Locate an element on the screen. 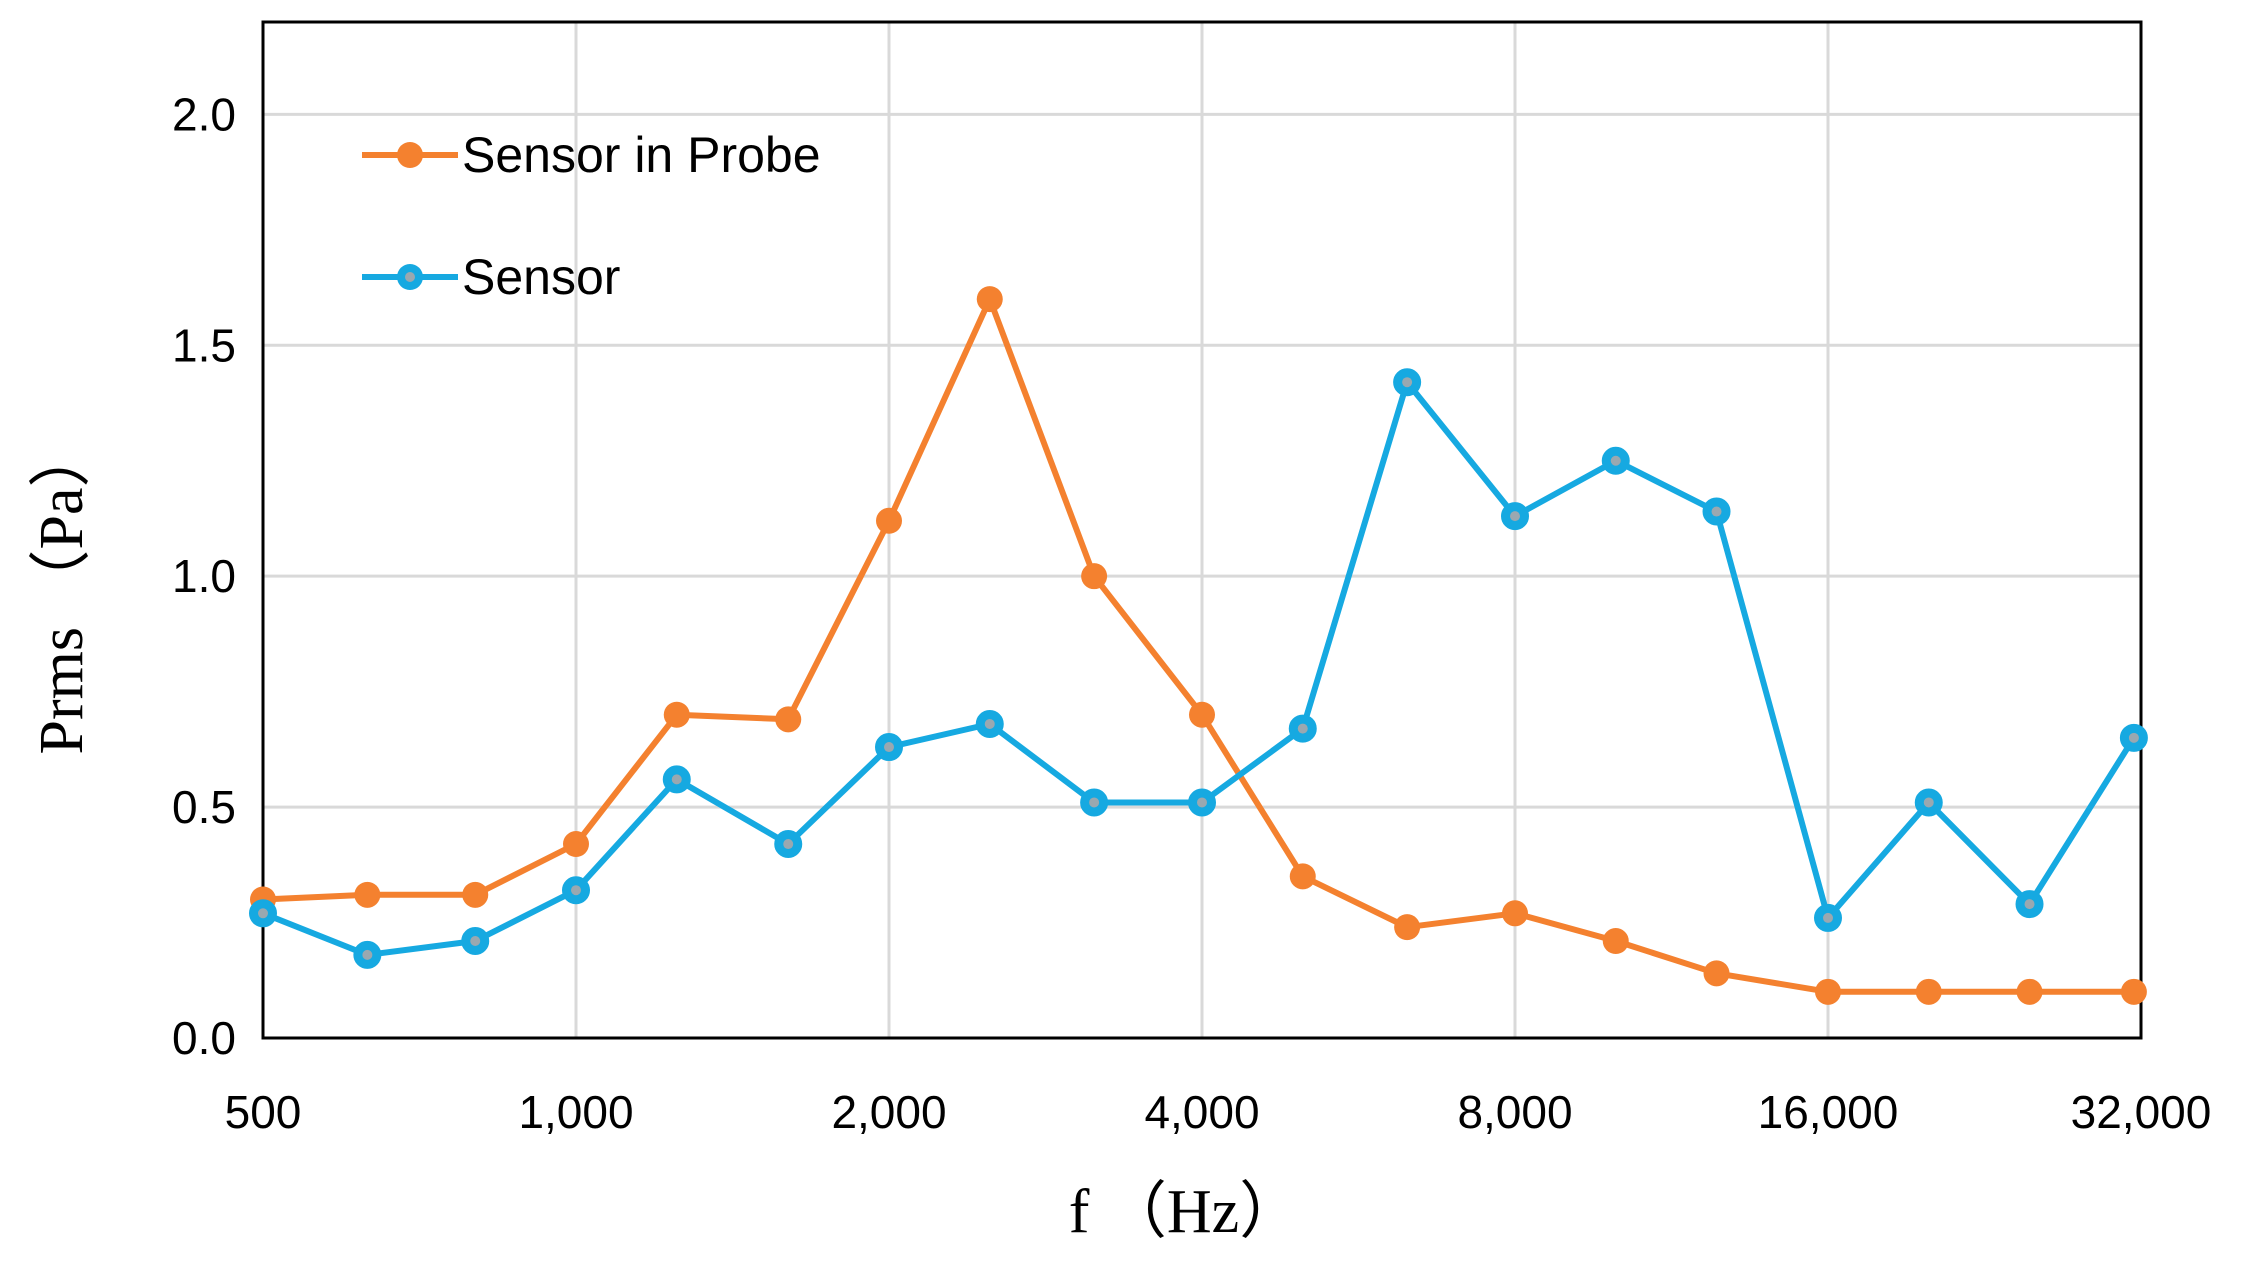 The width and height of the screenshot is (2244, 1262). x-tick-label: 32,000 is located at coordinates (2141, 1112).